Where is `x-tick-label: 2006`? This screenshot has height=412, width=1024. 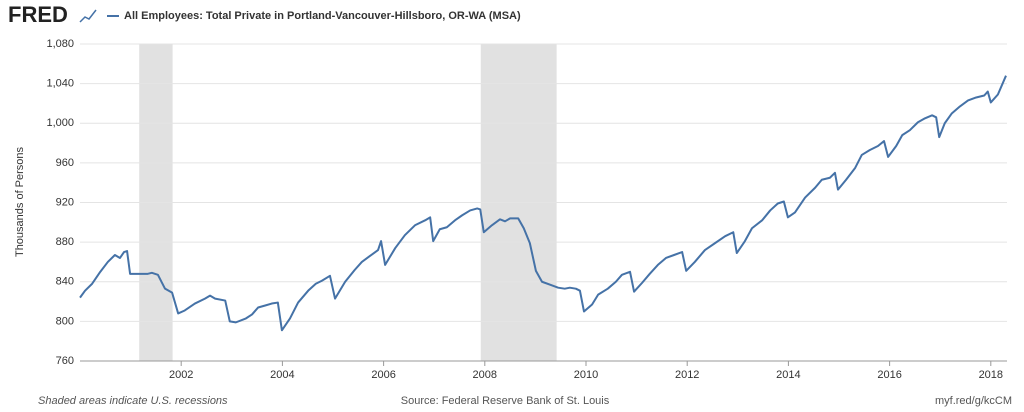 x-tick-label: 2006 is located at coordinates (383, 375).